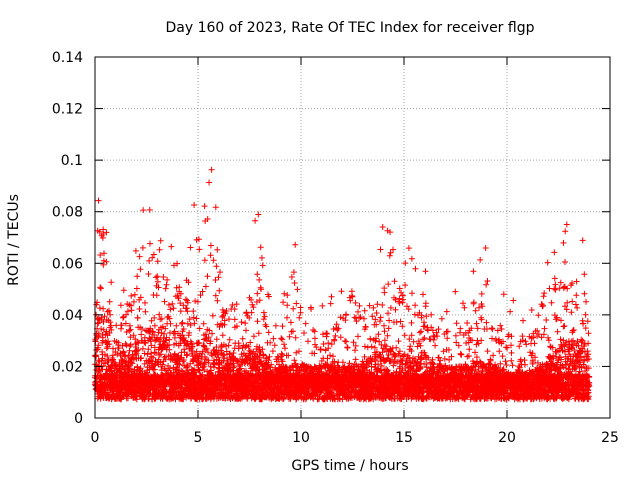 Image resolution: width=640 pixels, height=480 pixels. I want to click on y-axis-label: ROTI / TECUs, so click(14, 240).